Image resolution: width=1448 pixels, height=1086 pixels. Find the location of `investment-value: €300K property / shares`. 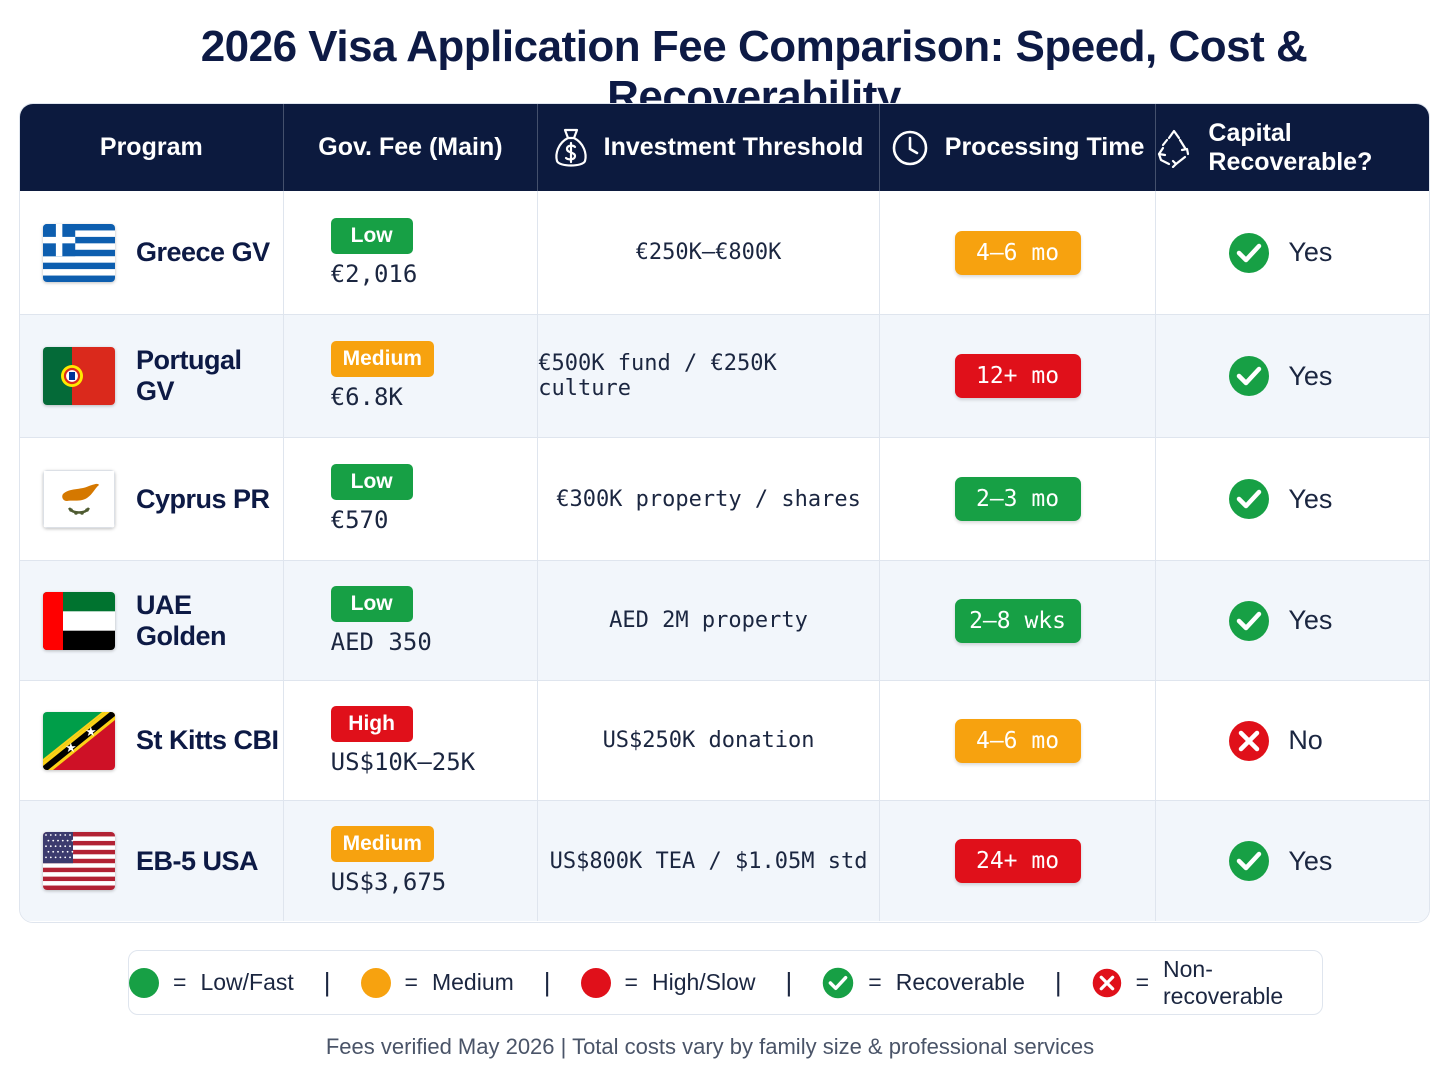

investment-value: €300K property / shares is located at coordinates (708, 499).